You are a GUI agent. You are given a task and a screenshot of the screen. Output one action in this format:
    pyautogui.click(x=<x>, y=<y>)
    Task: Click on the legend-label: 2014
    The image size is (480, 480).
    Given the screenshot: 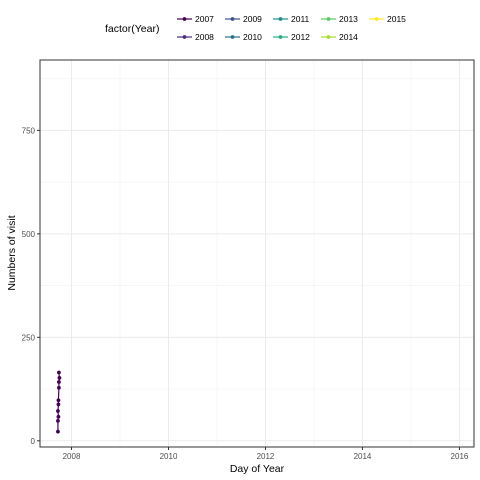 What is the action you would take?
    pyautogui.click(x=348, y=37)
    